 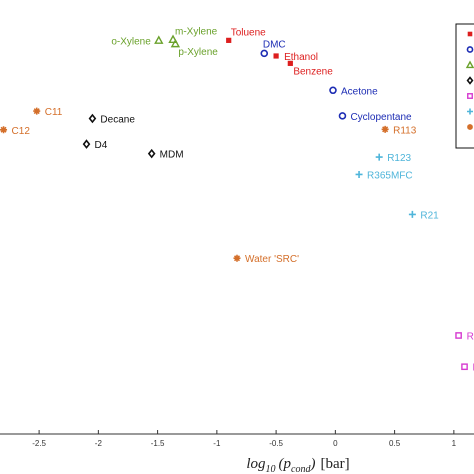 I want to click on x-axis-label: log10 (pcond) [bar], so click(x=297, y=465).